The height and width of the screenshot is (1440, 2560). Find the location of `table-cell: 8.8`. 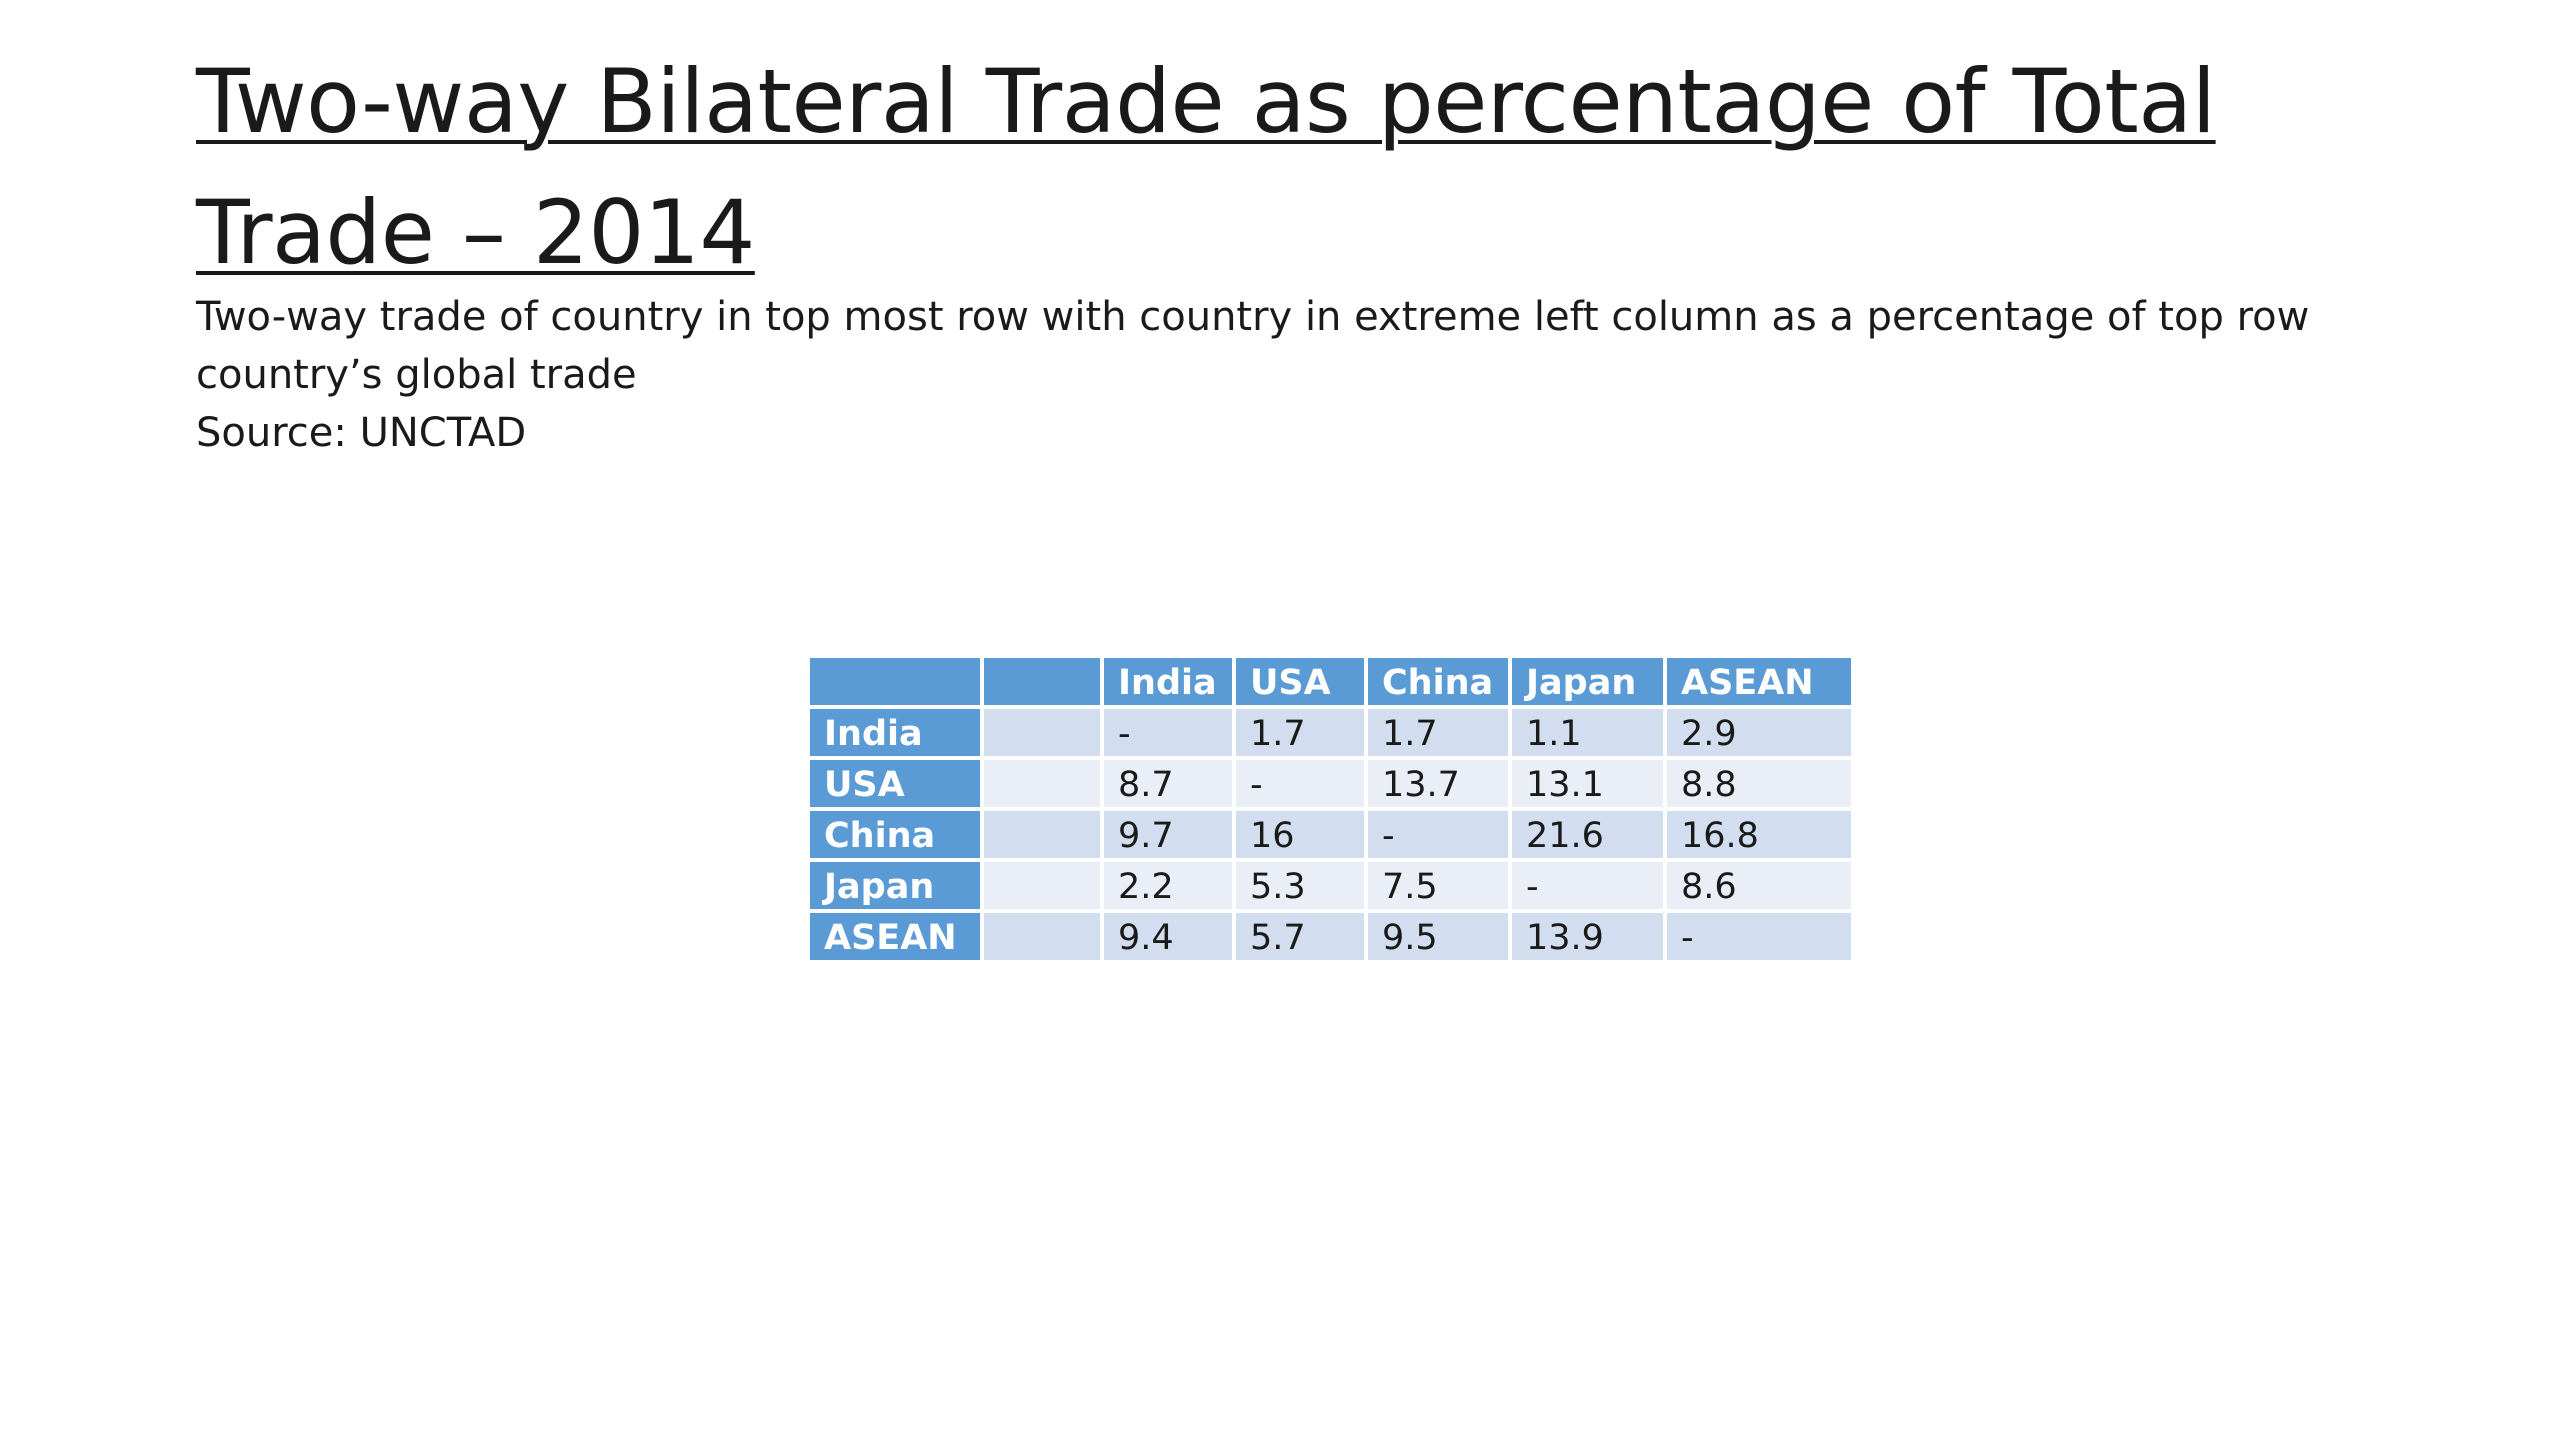

table-cell: 8.8 is located at coordinates (1759, 783).